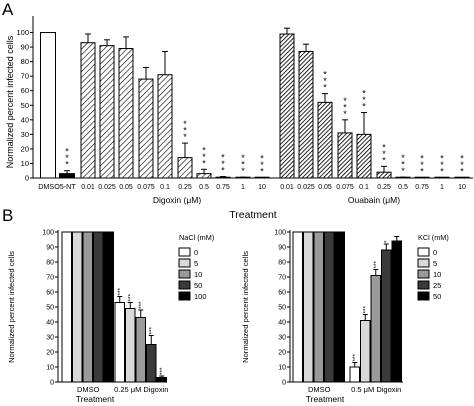 This screenshot has height=406, width=474. I want to click on category-label-digoxin: 0.1, so click(165, 187).